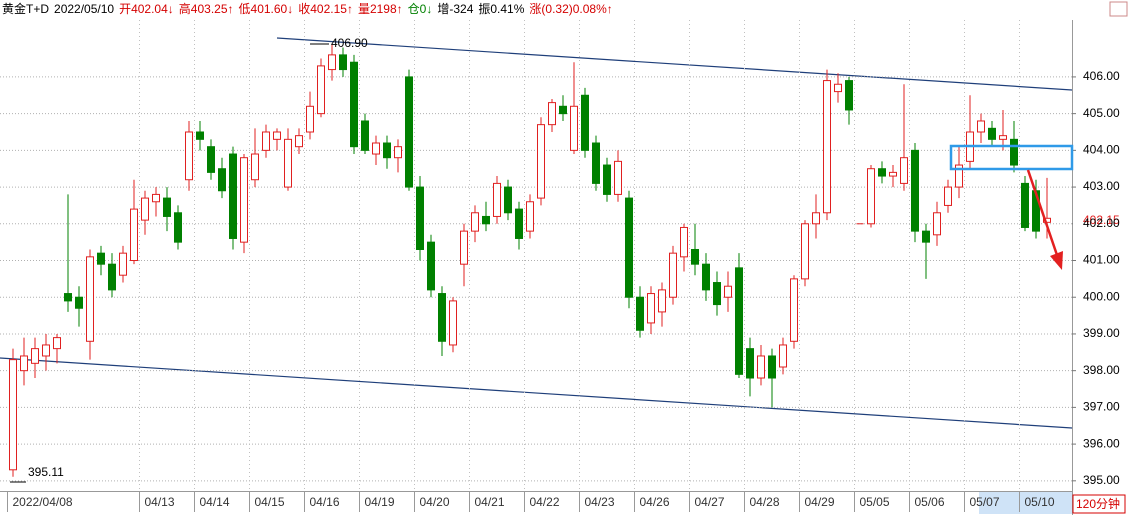 The height and width of the screenshot is (515, 1132). Describe the element at coordinates (435, 502) in the screenshot. I see `x-tick-label: 04/20` at that location.